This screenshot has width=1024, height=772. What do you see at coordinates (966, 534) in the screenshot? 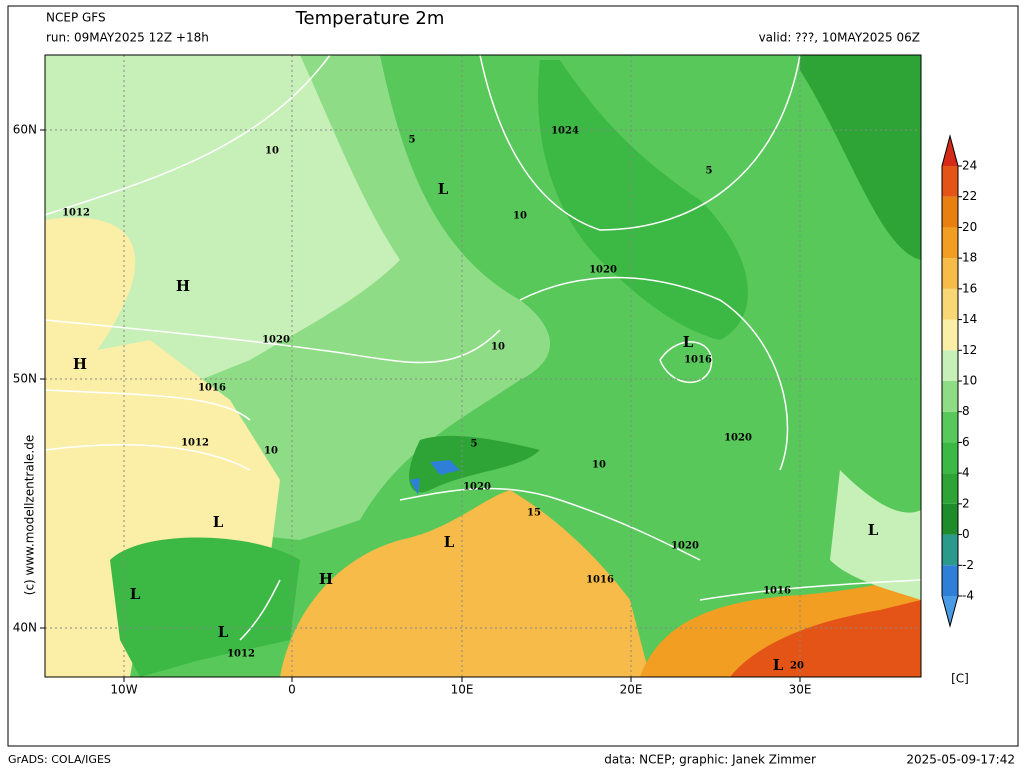
I see `colorbar-label: 0` at bounding box center [966, 534].